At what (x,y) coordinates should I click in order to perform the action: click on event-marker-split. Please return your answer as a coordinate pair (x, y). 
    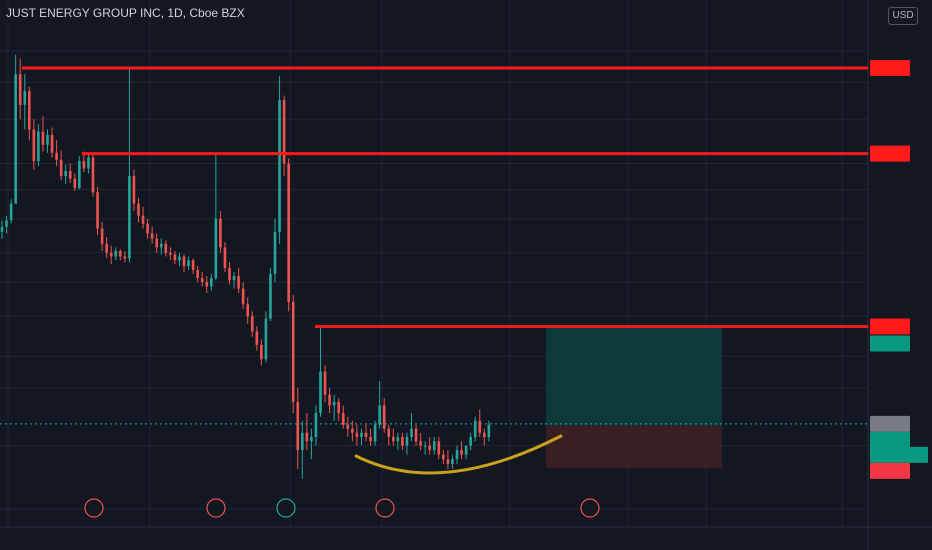
    Looking at the image, I should click on (286, 508).